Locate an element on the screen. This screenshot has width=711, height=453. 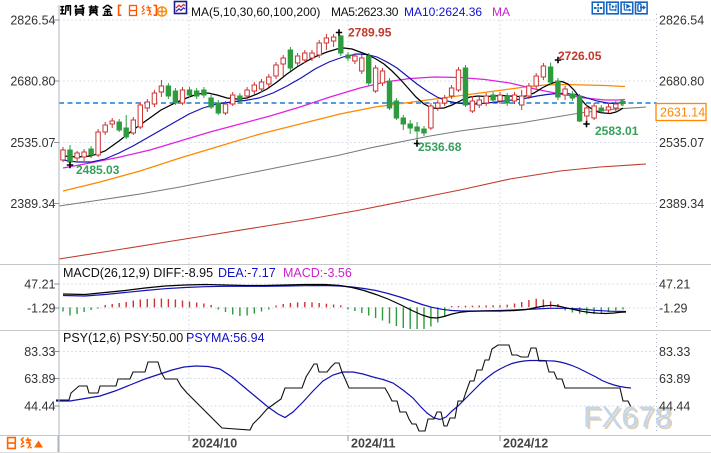
svg-text: DEA:-7.17 is located at coordinates (247, 273).